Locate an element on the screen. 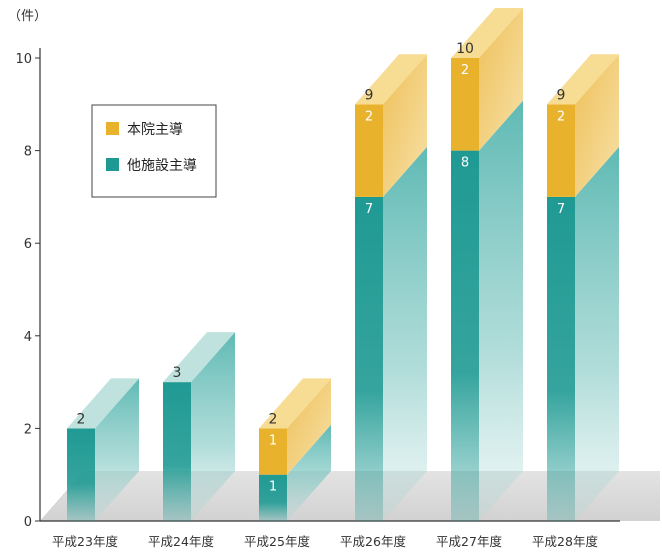 The image size is (662, 552). bar-group-4: 7 2 9 is located at coordinates (391, 287).